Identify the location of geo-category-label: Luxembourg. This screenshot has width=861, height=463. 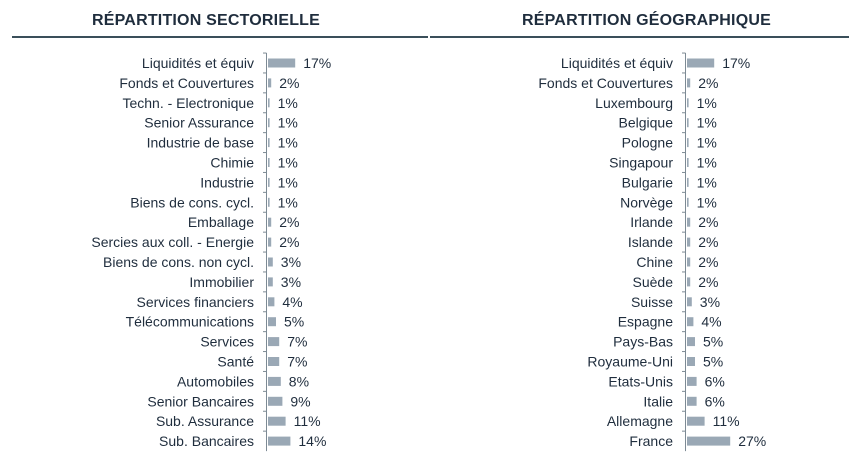
(634, 103).